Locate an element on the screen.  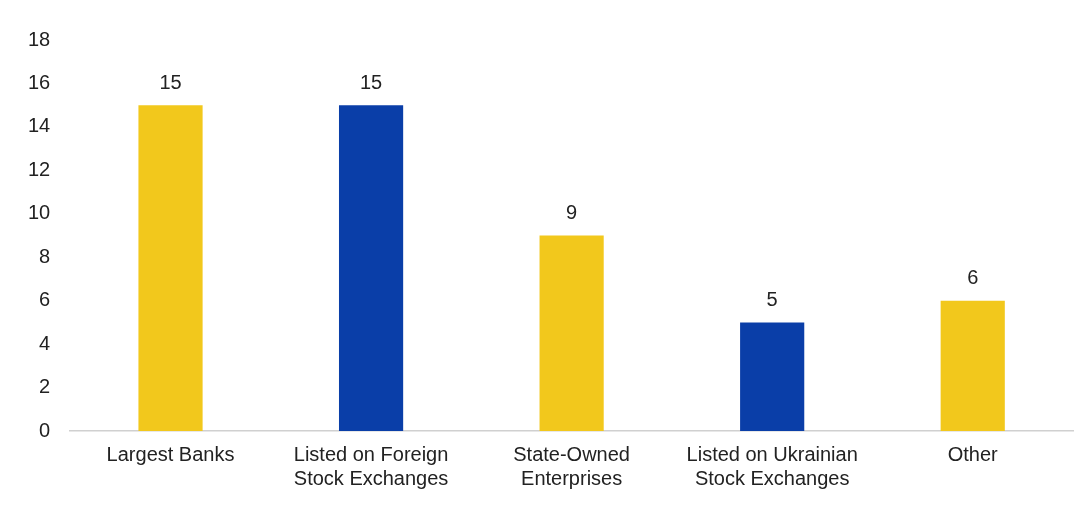
y-tick-label: 14 is located at coordinates (39, 125).